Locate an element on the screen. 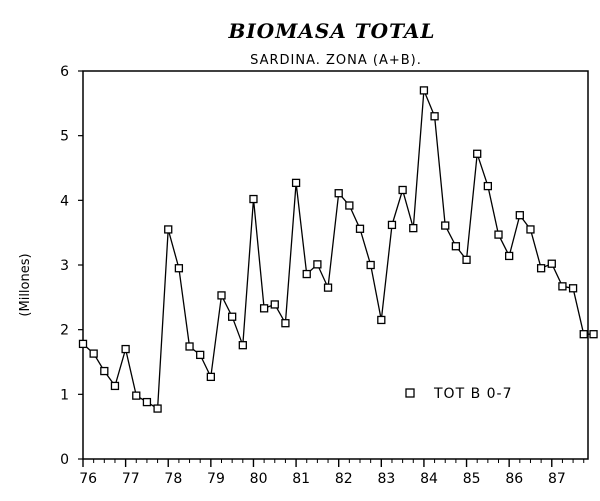 The width and height of the screenshot is (600, 501). x-tick-label: 83 is located at coordinates (387, 479).